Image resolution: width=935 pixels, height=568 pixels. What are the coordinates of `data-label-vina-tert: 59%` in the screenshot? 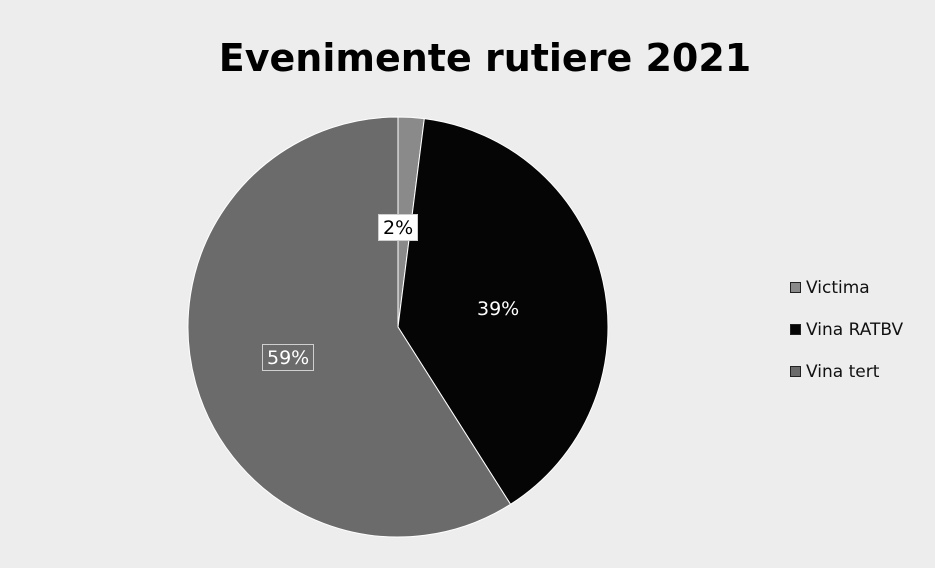 It's located at (288, 357).